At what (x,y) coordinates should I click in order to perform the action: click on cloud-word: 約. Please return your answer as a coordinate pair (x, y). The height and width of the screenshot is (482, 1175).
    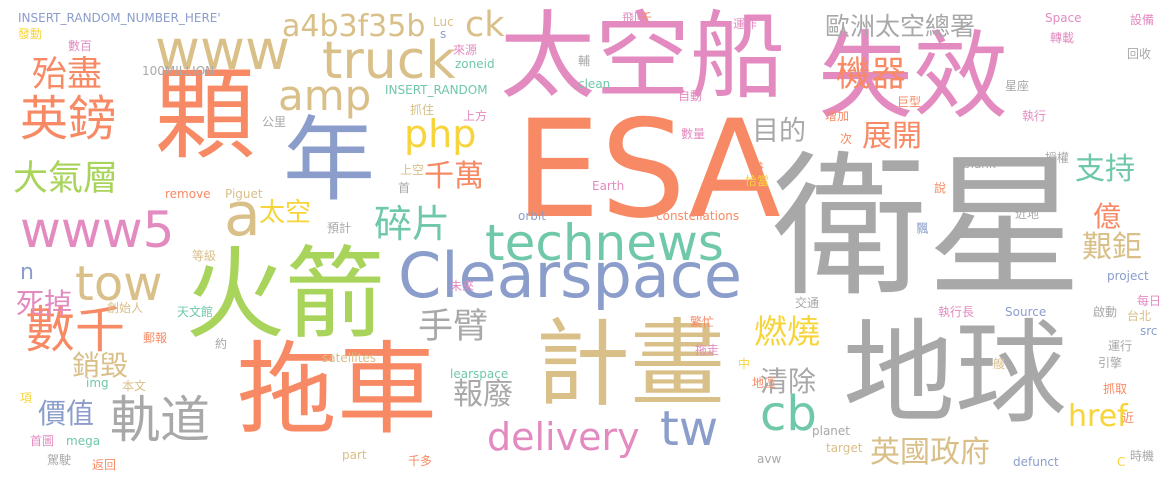
    Looking at the image, I should click on (221, 344).